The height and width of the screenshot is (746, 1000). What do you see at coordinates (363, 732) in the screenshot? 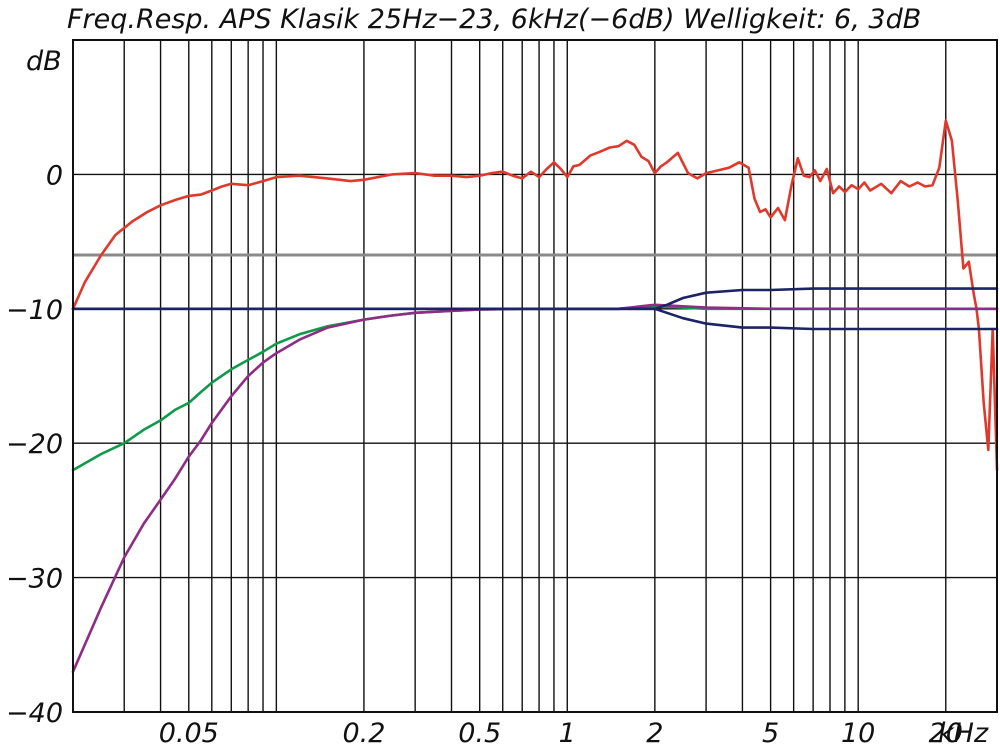
I see `x-tick-label: 0.2` at bounding box center [363, 732].